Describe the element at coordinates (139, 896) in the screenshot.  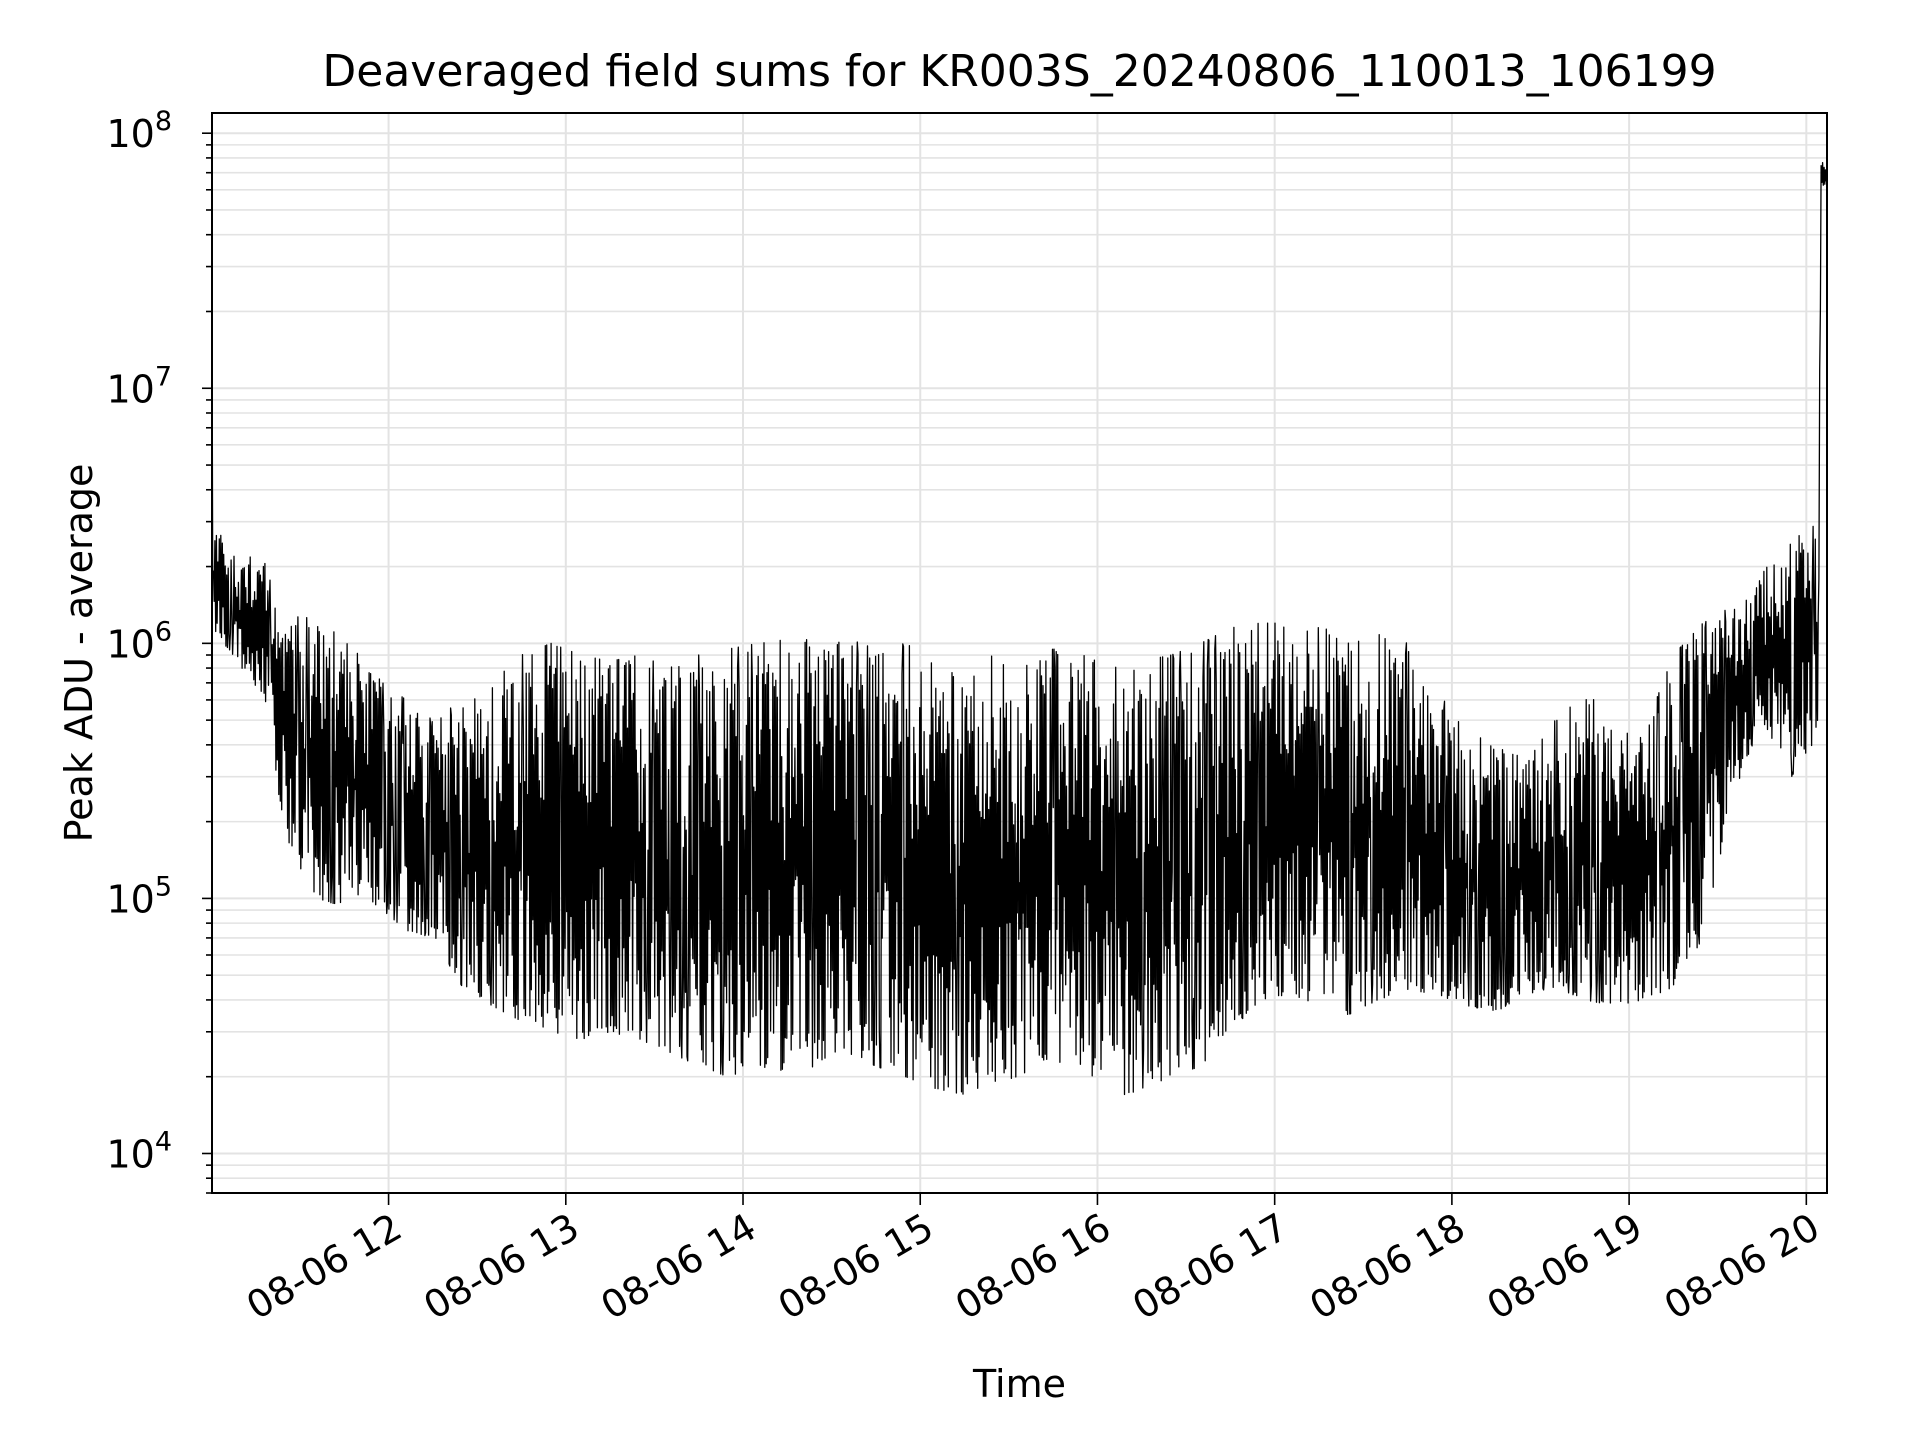
I see `y-tick-label: 105` at that location.